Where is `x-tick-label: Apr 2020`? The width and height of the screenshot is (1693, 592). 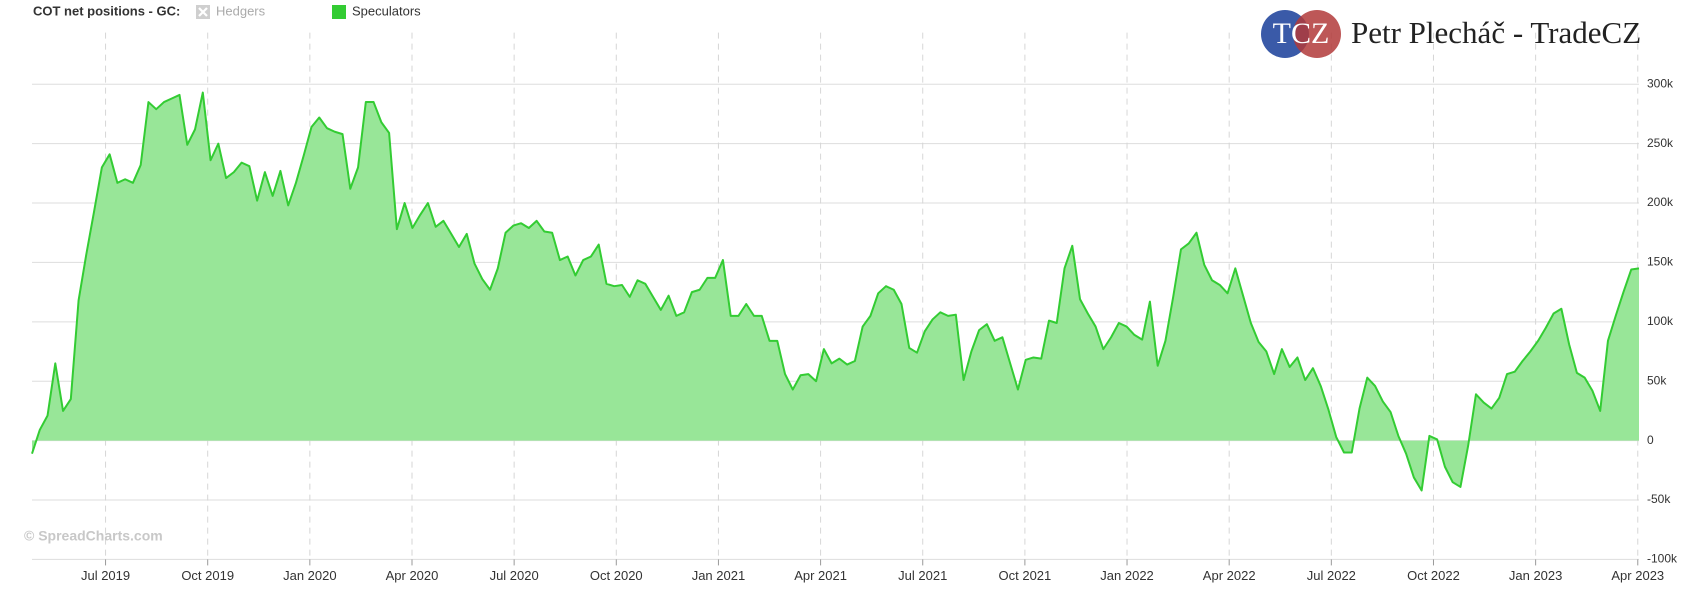
x-tick-label: Apr 2020 is located at coordinates (412, 575).